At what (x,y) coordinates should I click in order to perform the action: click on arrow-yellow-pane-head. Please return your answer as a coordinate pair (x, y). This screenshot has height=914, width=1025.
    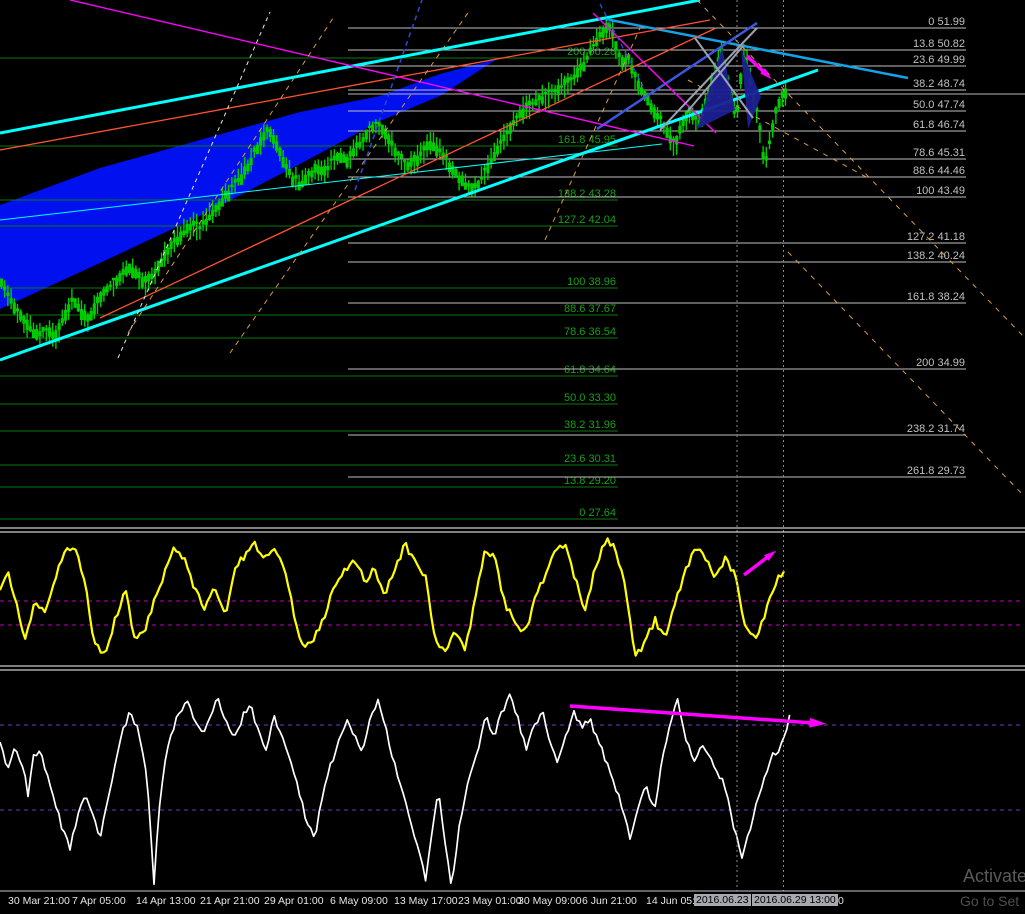
    Looking at the image, I should click on (770, 555).